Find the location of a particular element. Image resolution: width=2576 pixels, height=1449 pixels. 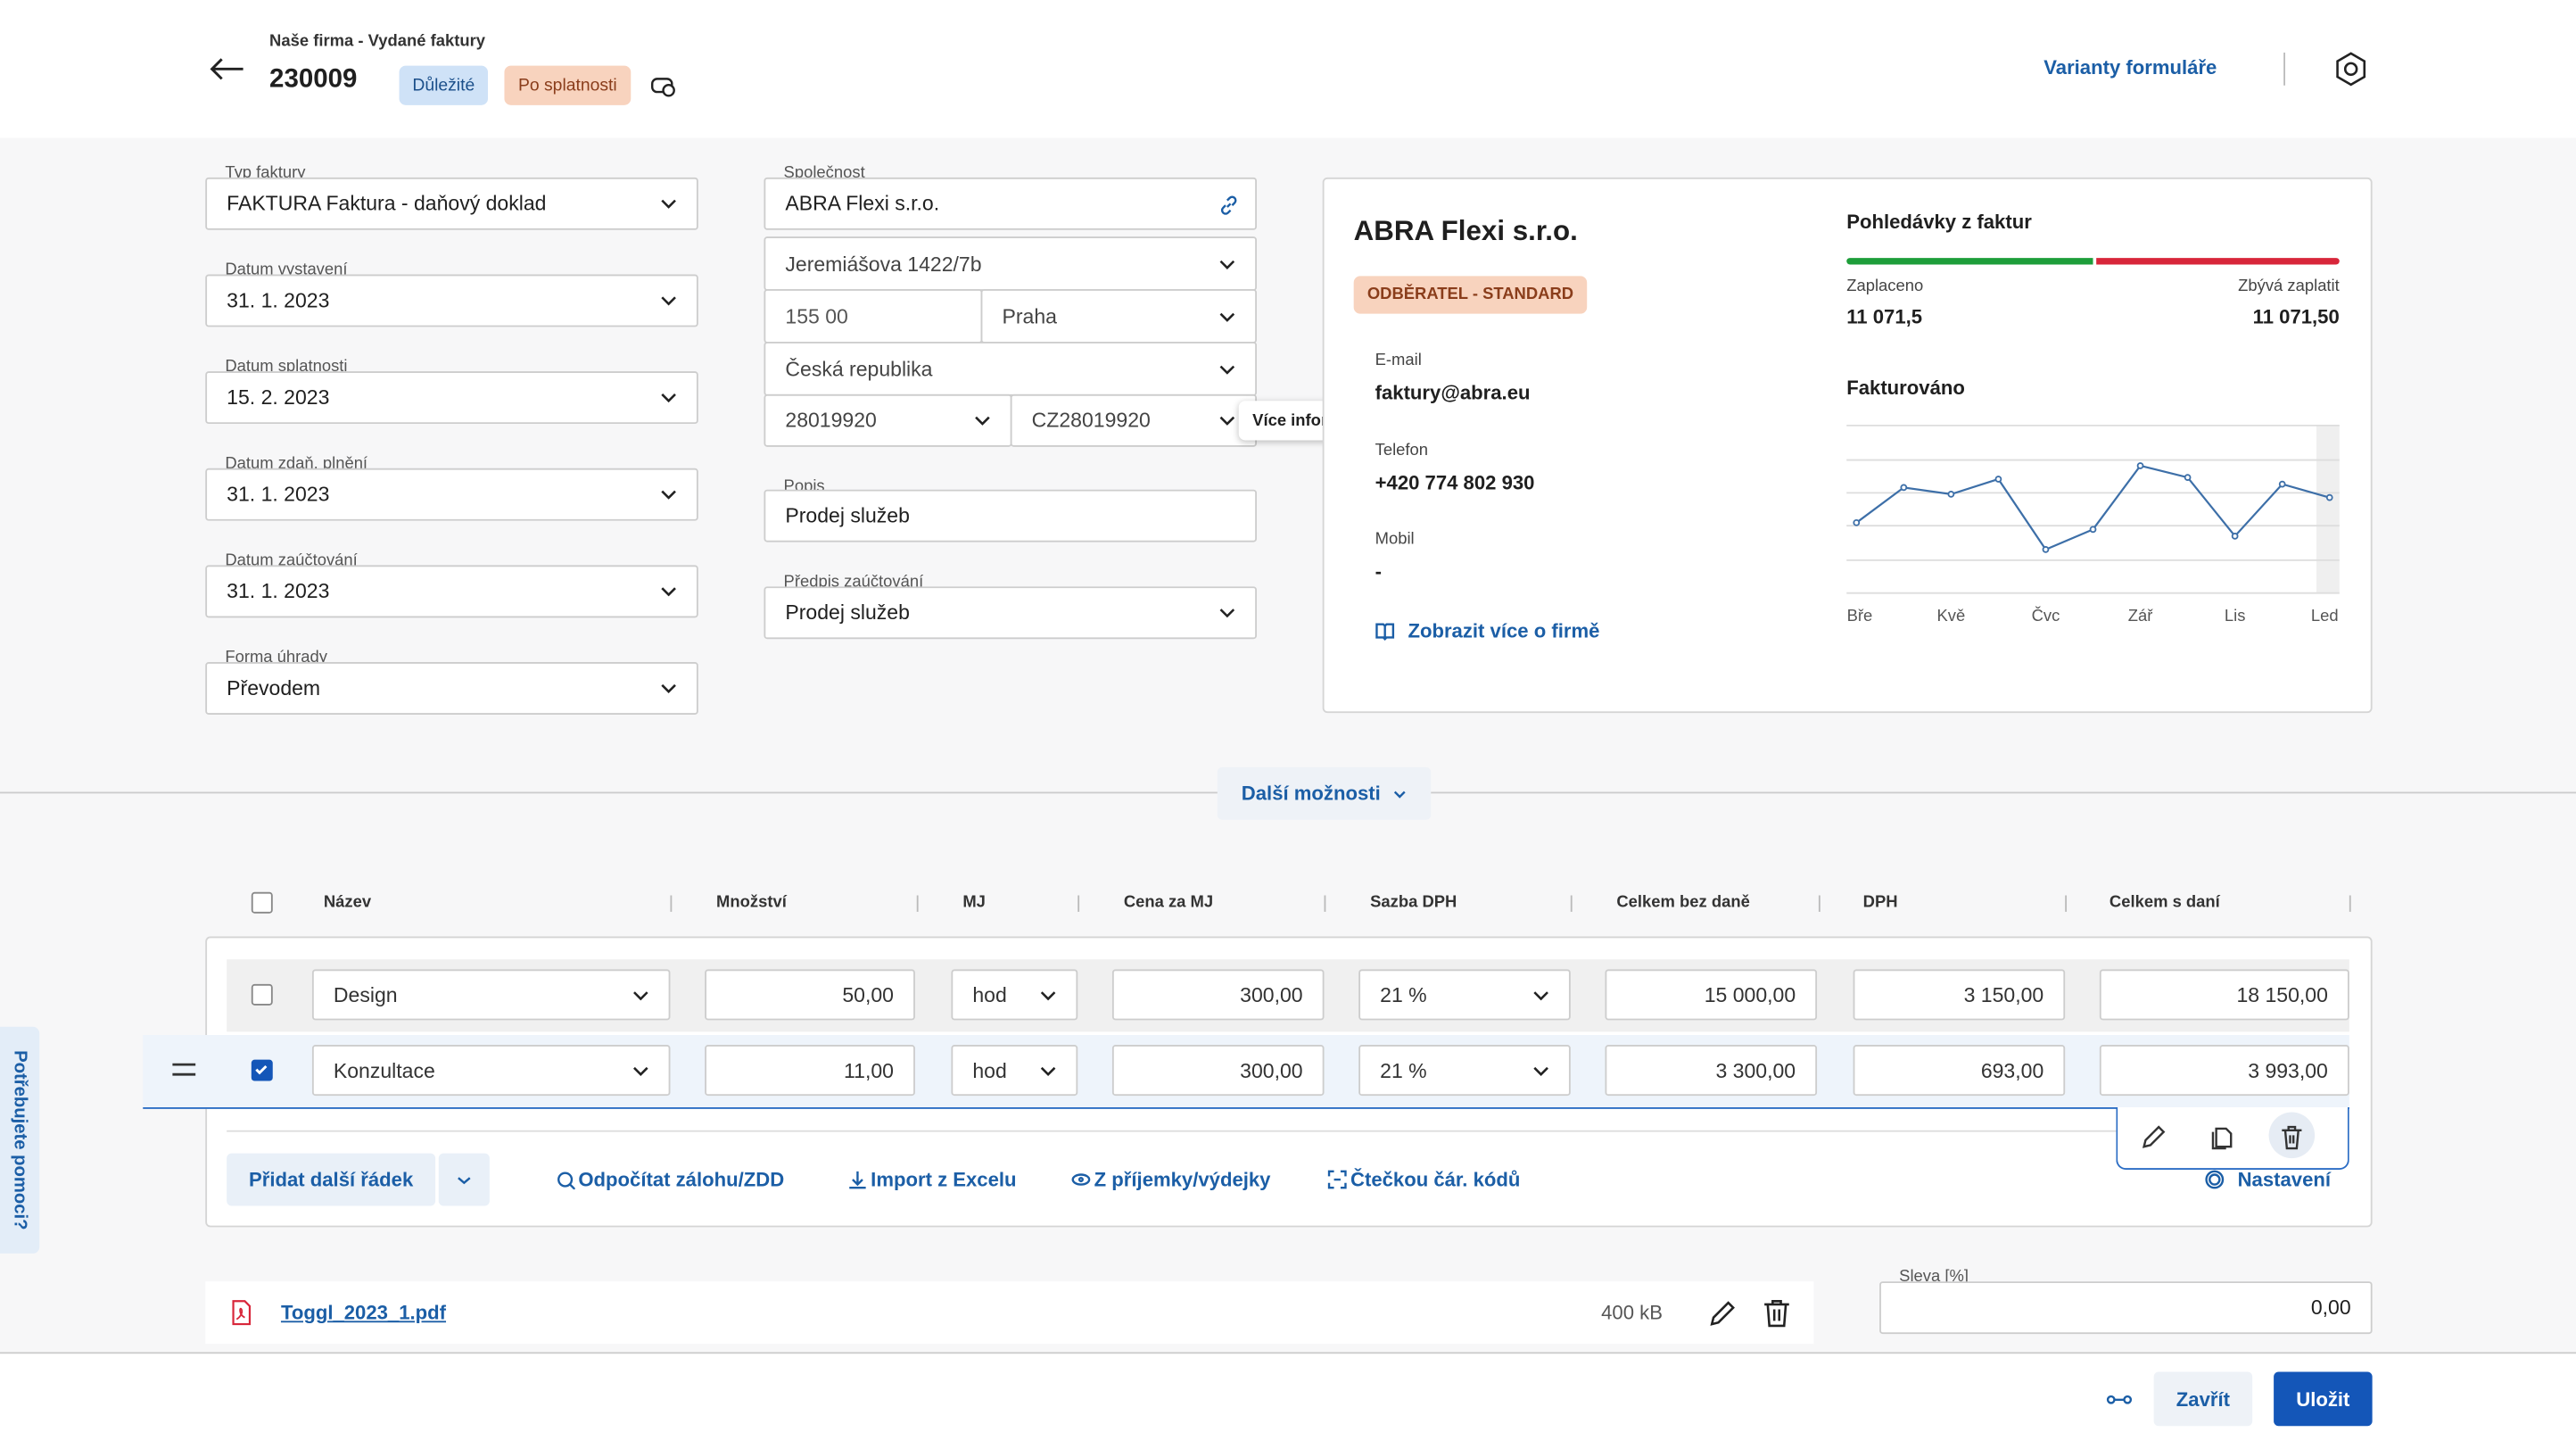

book-icon is located at coordinates (1385, 632).